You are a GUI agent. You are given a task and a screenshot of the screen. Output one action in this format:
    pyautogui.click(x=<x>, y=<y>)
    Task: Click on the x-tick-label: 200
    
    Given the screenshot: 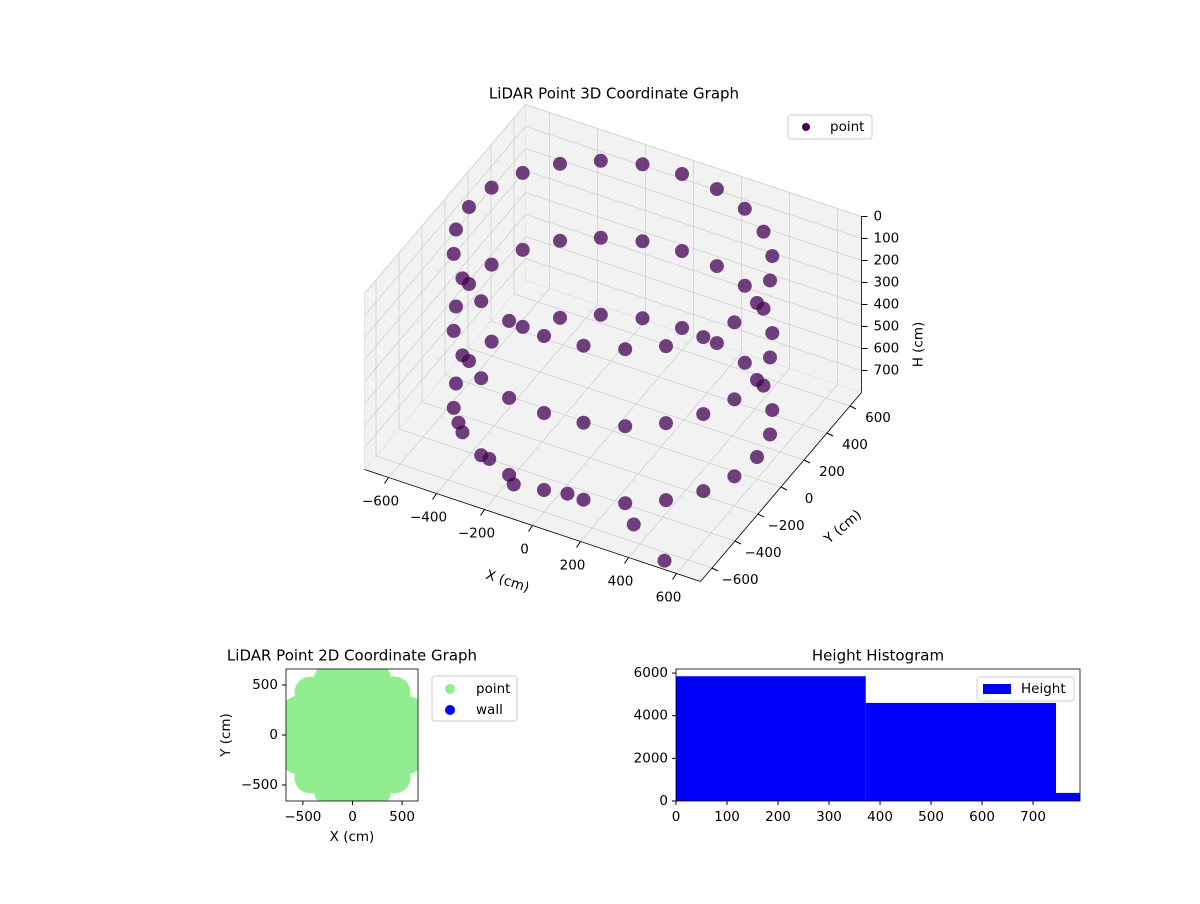 What is the action you would take?
    pyautogui.click(x=573, y=566)
    